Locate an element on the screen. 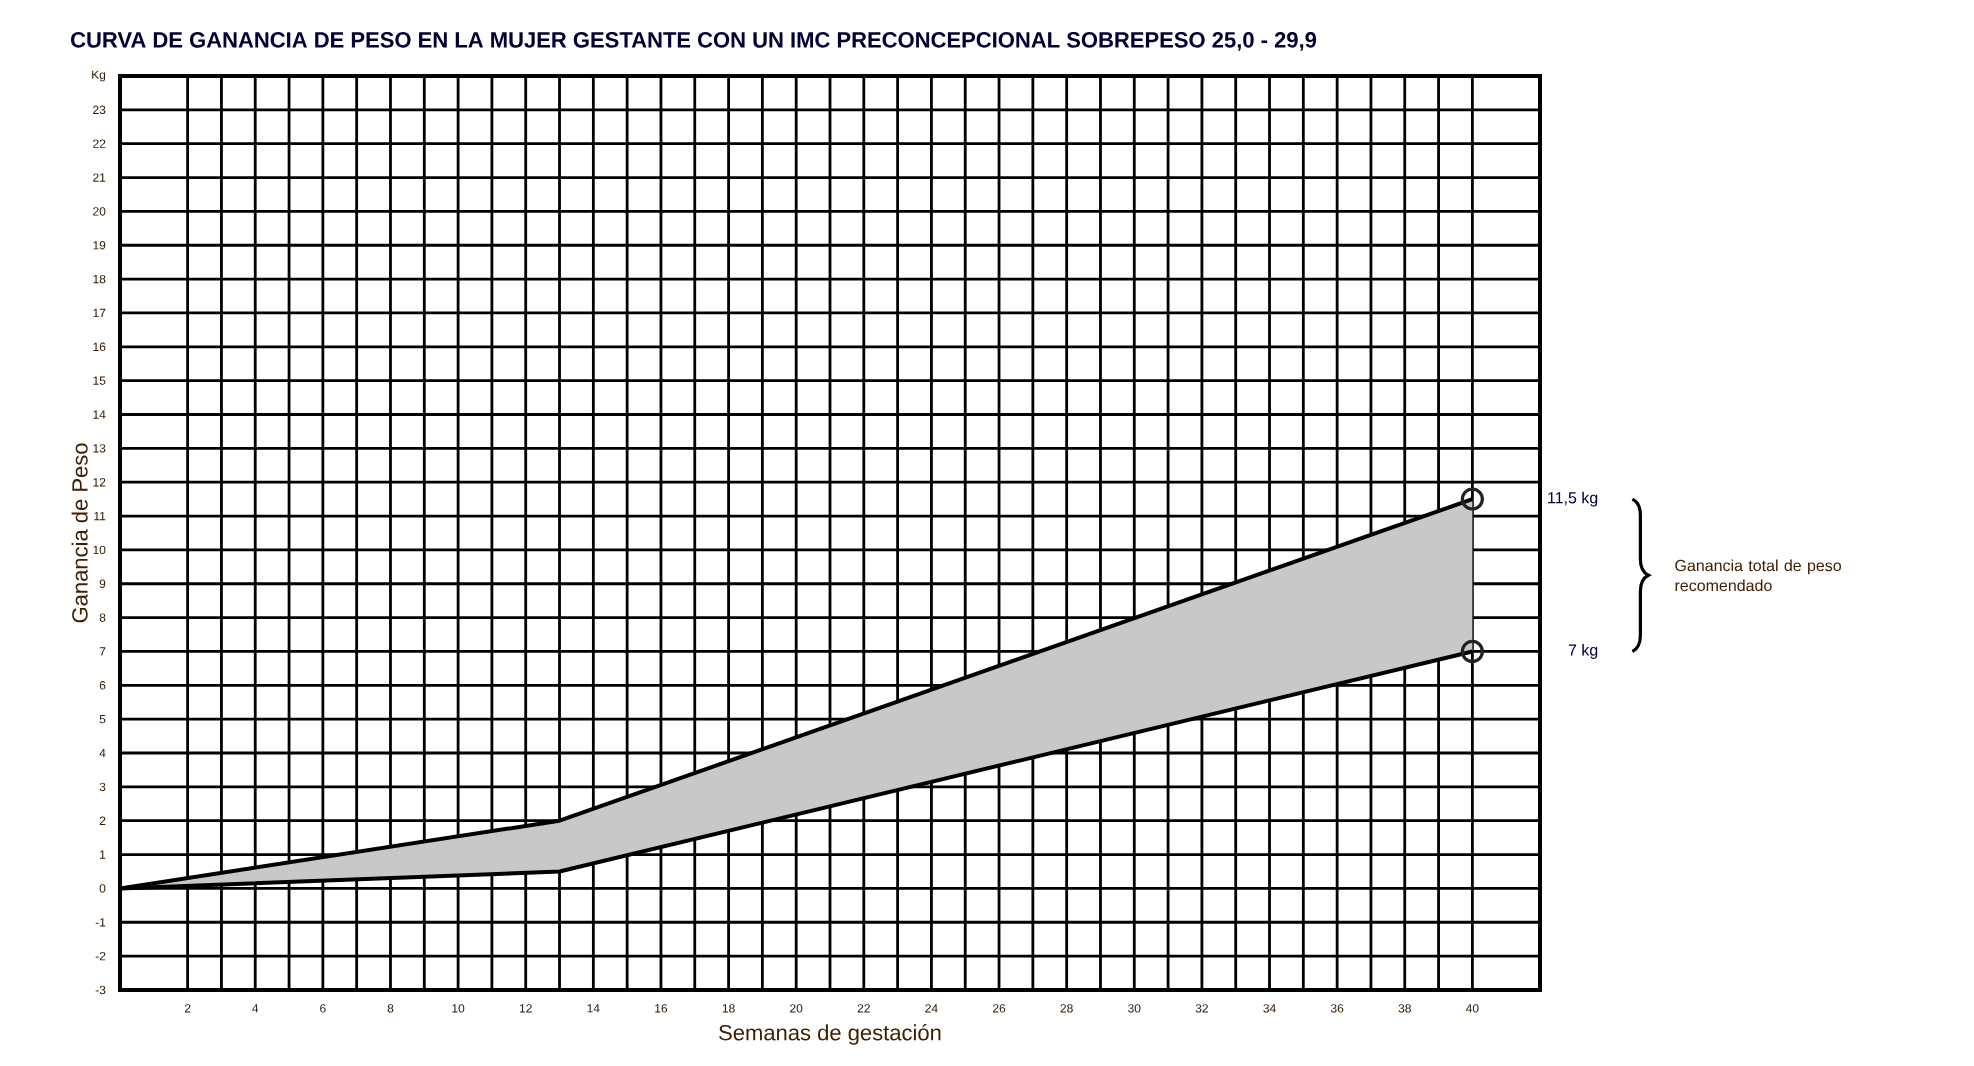  text: 11,5 kg is located at coordinates (1573, 499).